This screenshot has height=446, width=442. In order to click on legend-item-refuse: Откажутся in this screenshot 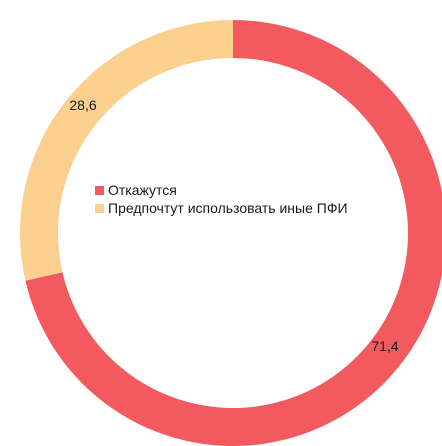, I will do `click(221, 190)`.